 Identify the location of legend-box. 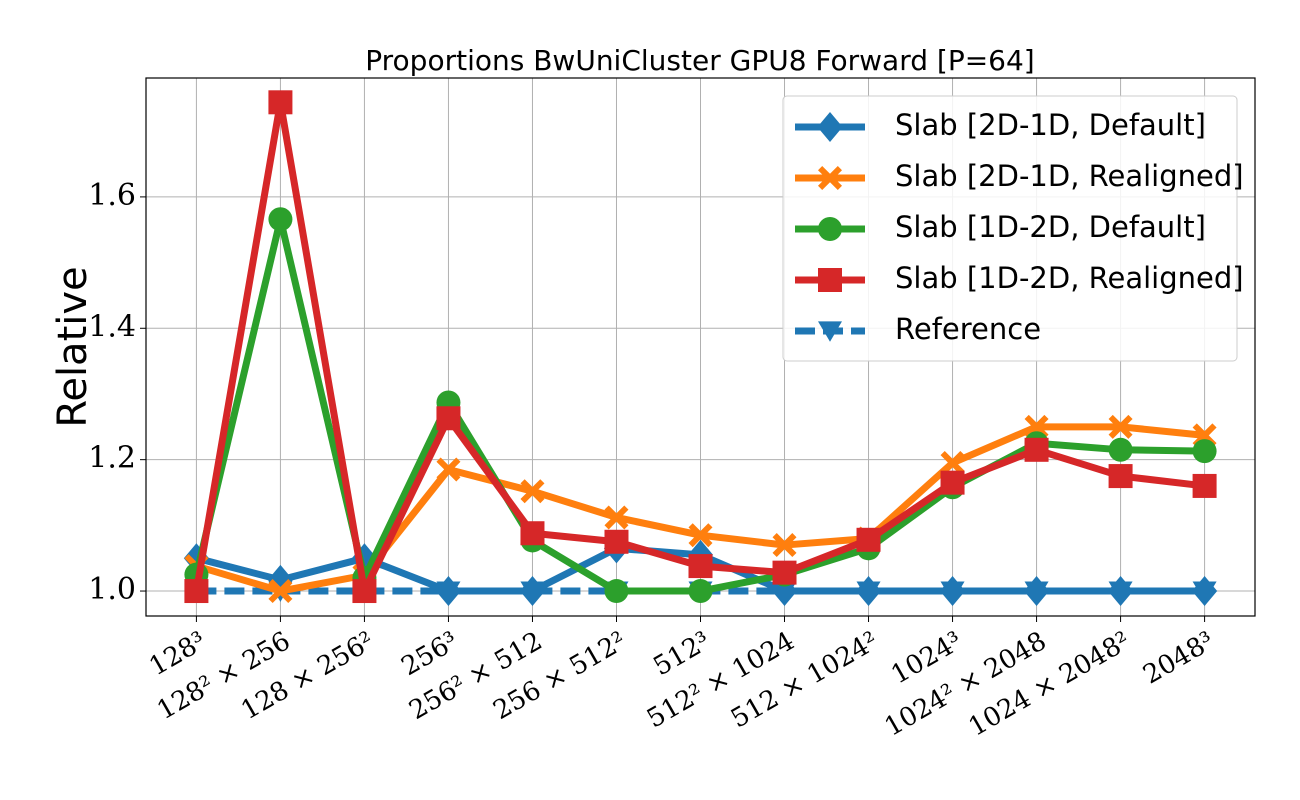
(1010, 228).